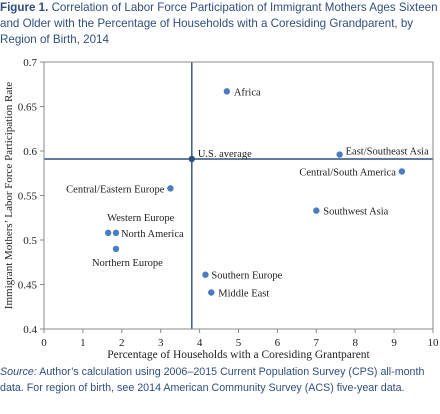  What do you see at coordinates (30, 63) in the screenshot?
I see `y-tick-label: 0.7` at bounding box center [30, 63].